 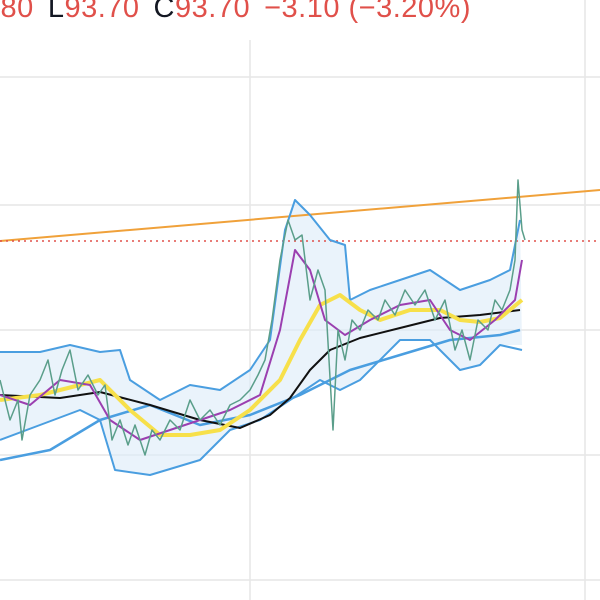 What do you see at coordinates (213, 12) in the screenshot?
I see `close-value: 93.70` at bounding box center [213, 12].